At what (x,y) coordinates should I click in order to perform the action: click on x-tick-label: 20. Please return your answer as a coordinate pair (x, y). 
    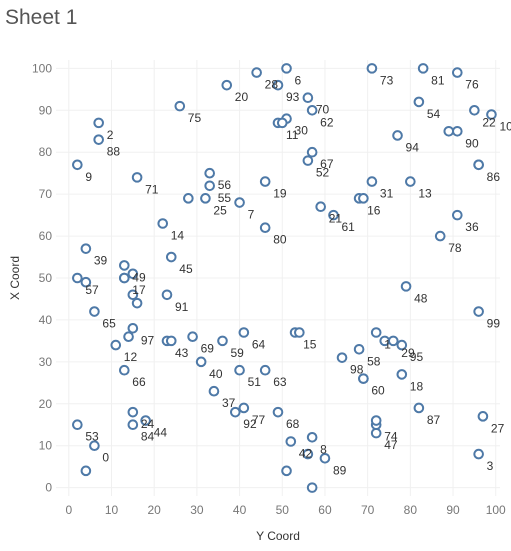
    Looking at the image, I should click on (155, 510).